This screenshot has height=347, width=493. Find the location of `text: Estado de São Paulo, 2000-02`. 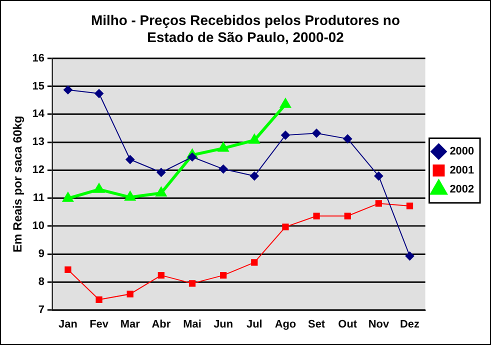

text: Estado de São Paulo, 2000-02 is located at coordinates (245, 36).